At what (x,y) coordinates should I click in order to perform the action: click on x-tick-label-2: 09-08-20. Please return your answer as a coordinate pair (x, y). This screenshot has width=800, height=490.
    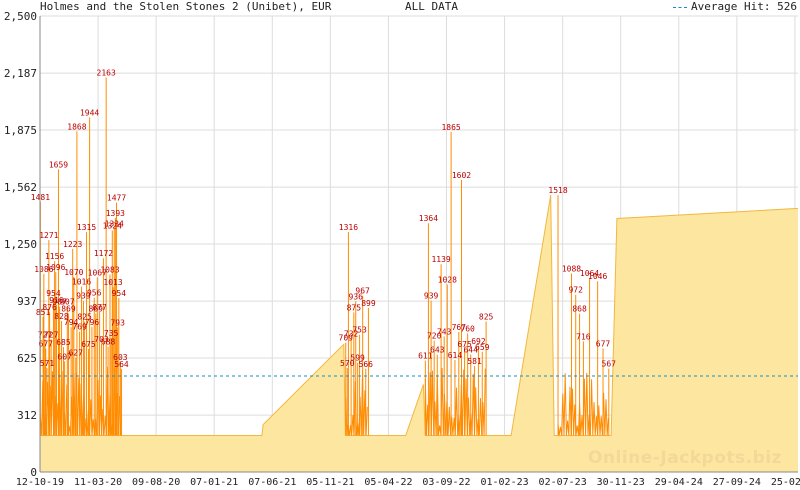
    Looking at the image, I should click on (156, 482).